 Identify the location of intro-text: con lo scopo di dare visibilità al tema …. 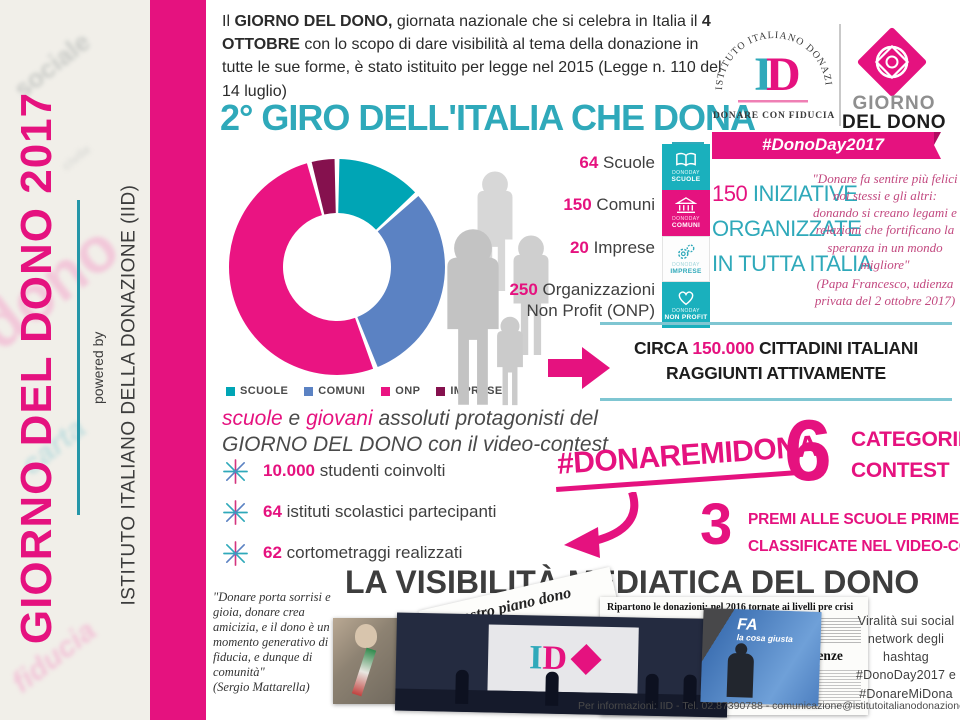
(472, 68).